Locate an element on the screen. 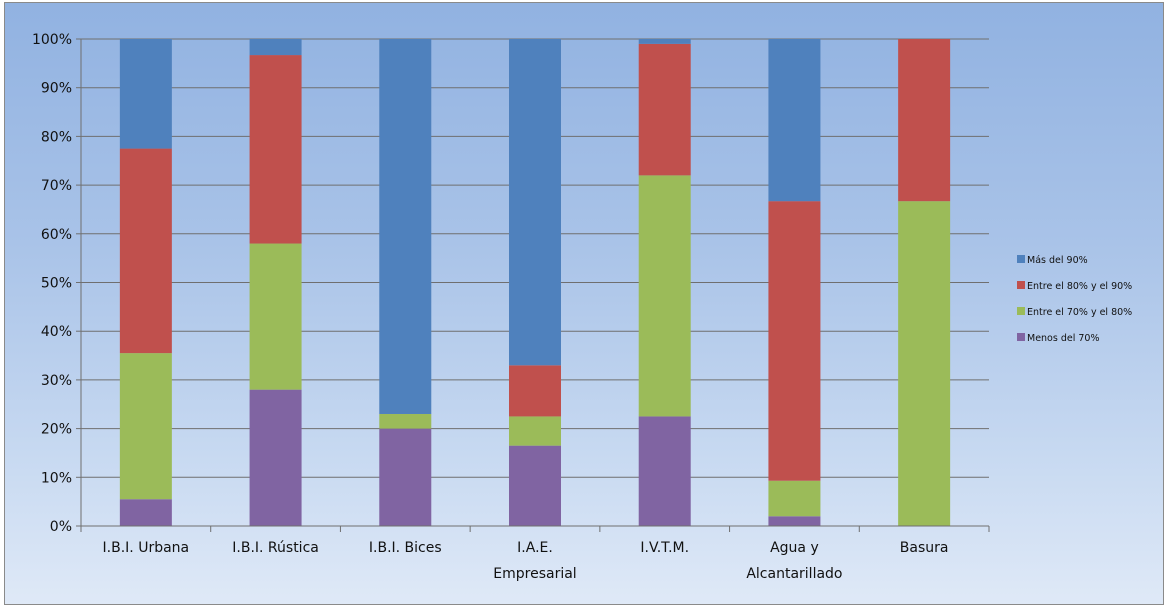 The image size is (1168, 607). legend-label: Entre el 70% y el 80% is located at coordinates (1079, 312).